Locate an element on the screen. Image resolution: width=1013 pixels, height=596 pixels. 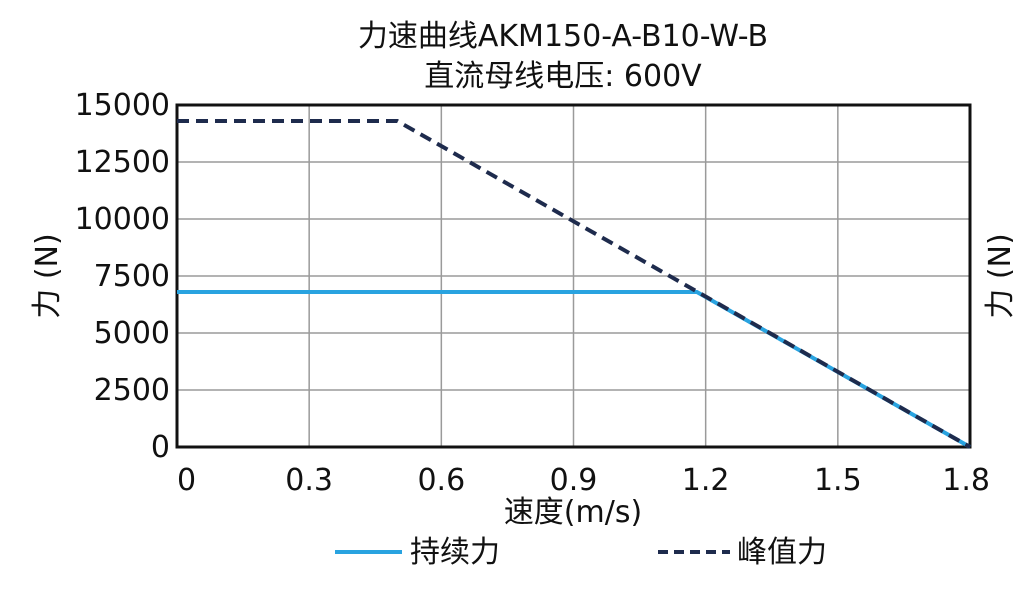
x-tick-label: 0 is located at coordinates (186, 480).